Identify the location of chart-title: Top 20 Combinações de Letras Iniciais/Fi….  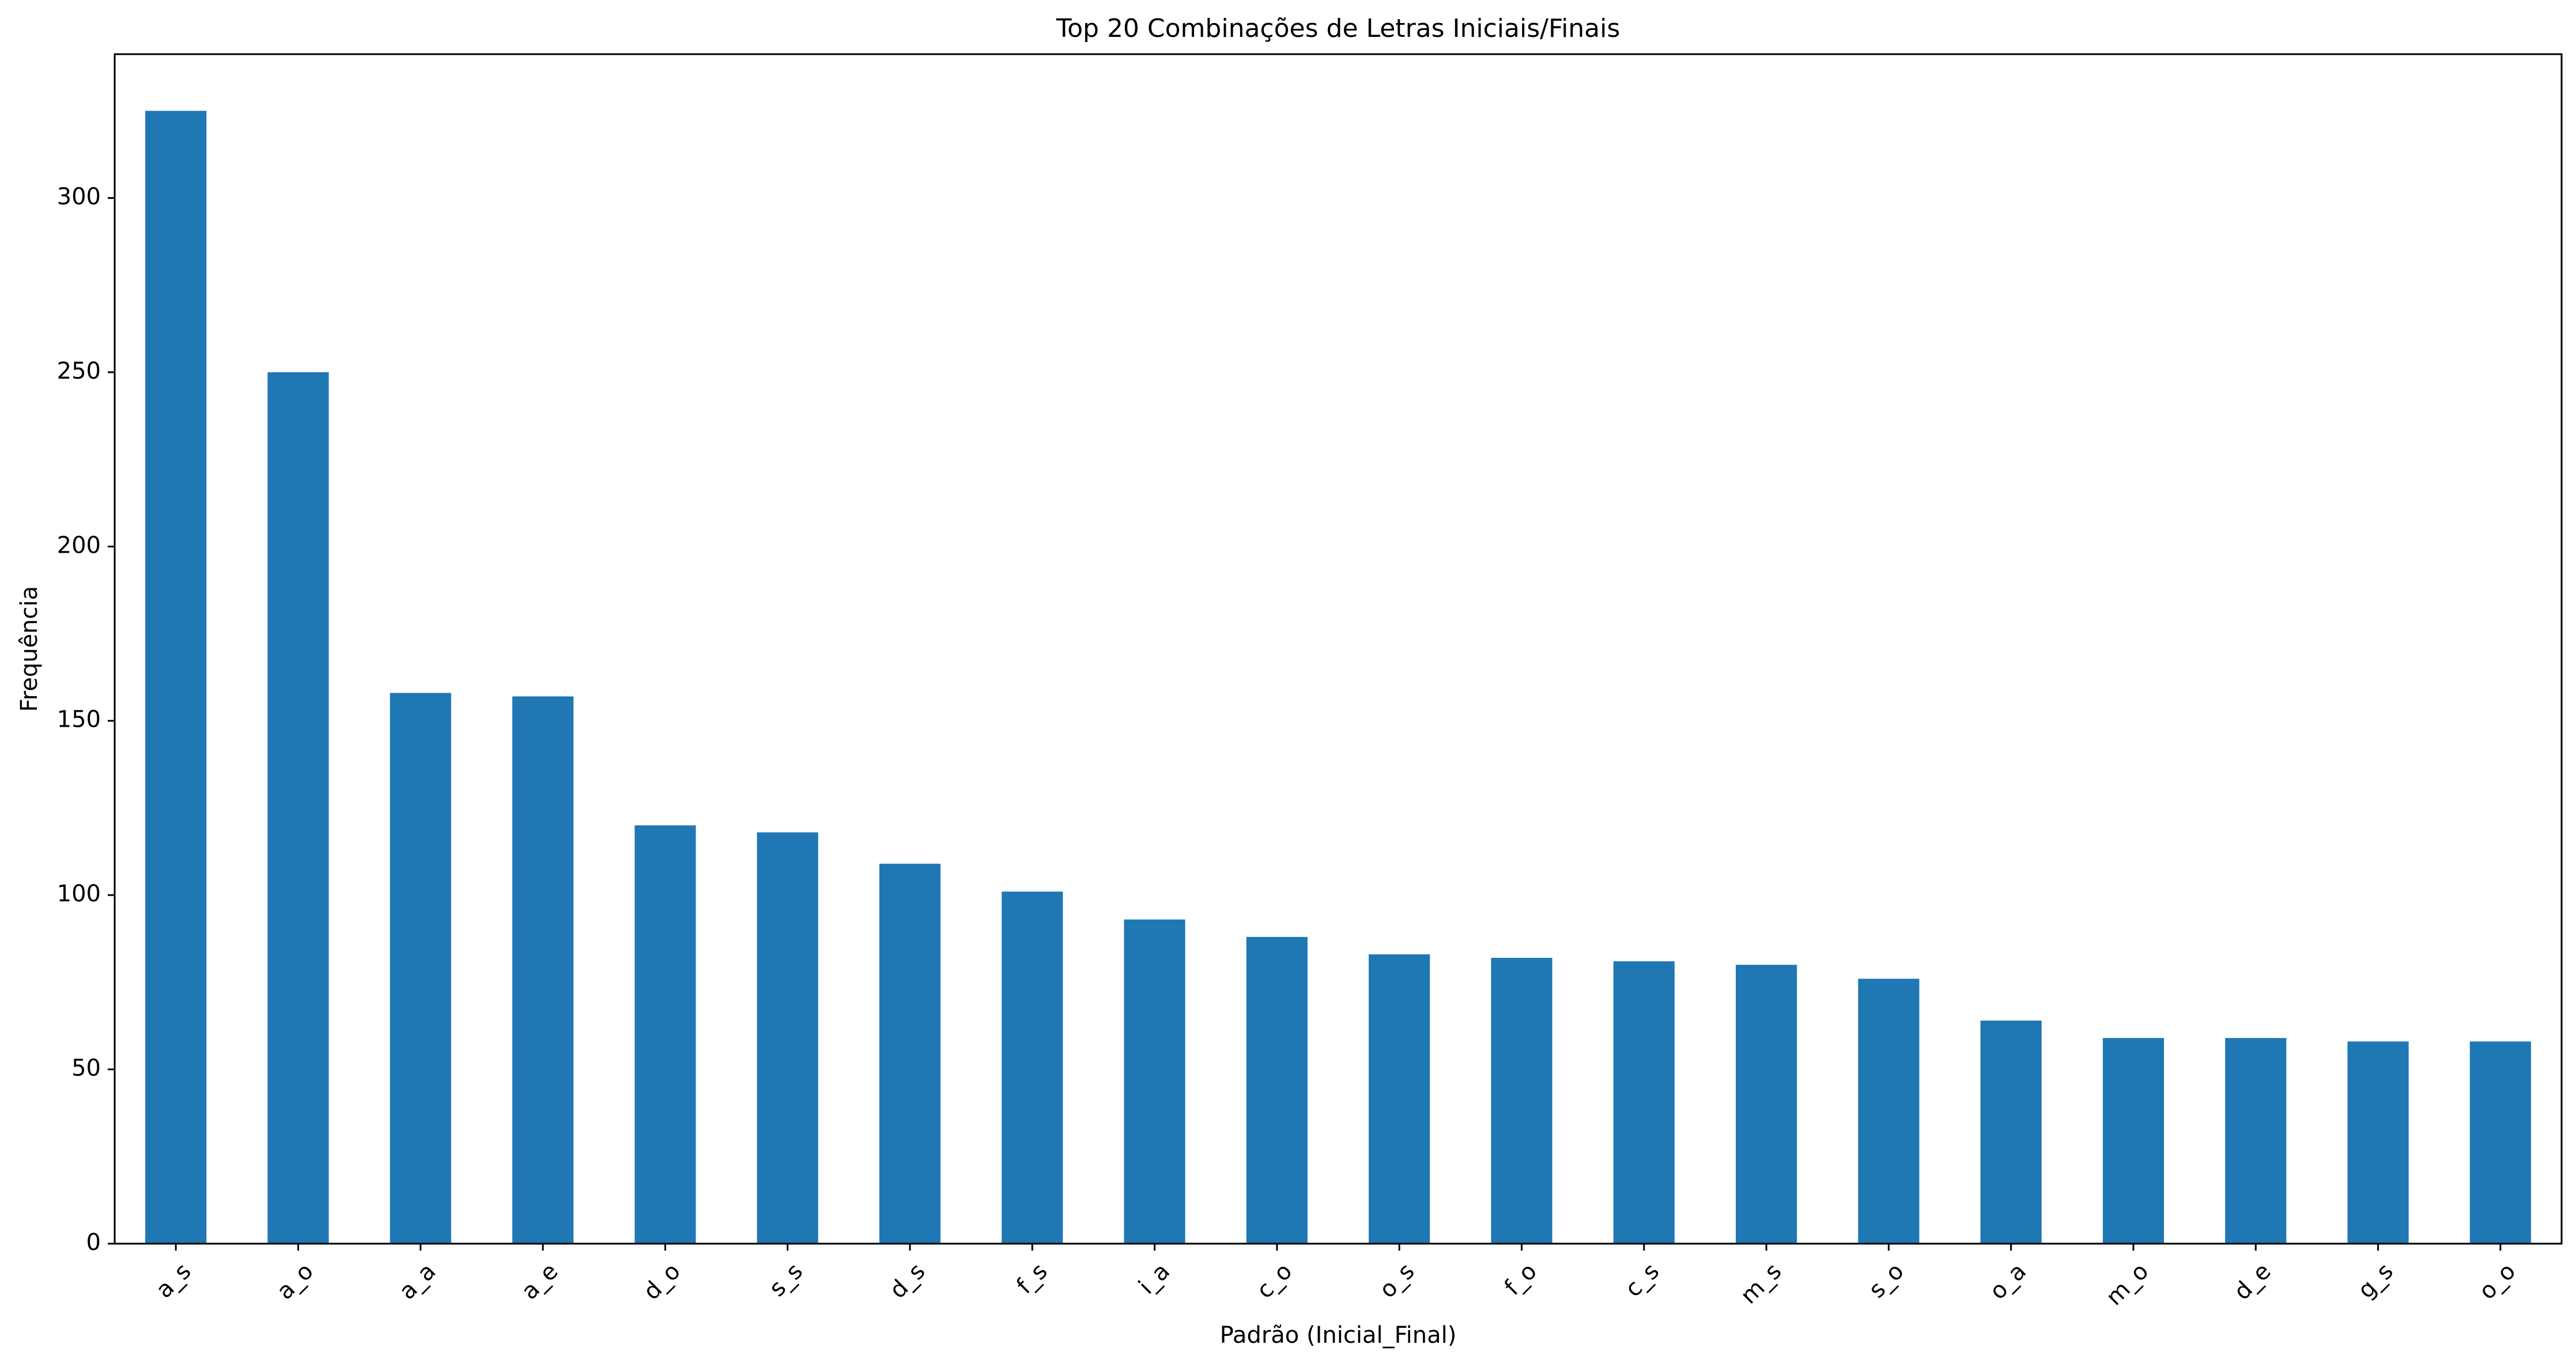
(1338, 29).